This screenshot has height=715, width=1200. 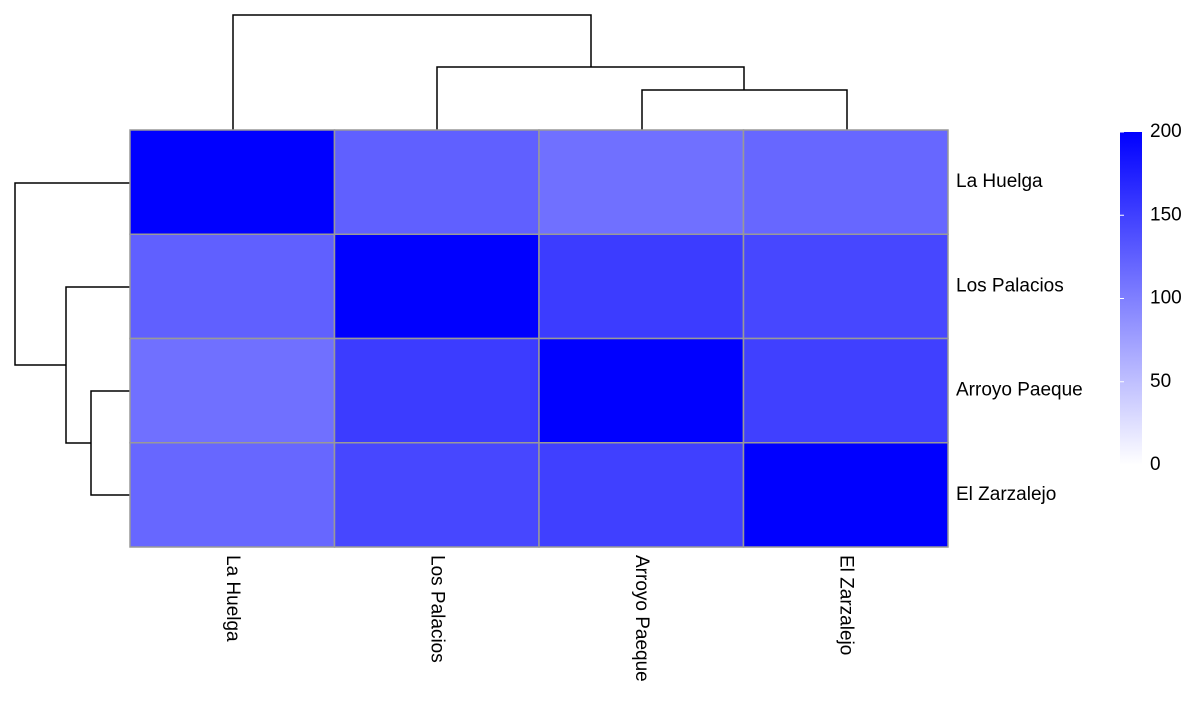 What do you see at coordinates (1010, 285) in the screenshot?
I see `row-label: Los Palacios` at bounding box center [1010, 285].